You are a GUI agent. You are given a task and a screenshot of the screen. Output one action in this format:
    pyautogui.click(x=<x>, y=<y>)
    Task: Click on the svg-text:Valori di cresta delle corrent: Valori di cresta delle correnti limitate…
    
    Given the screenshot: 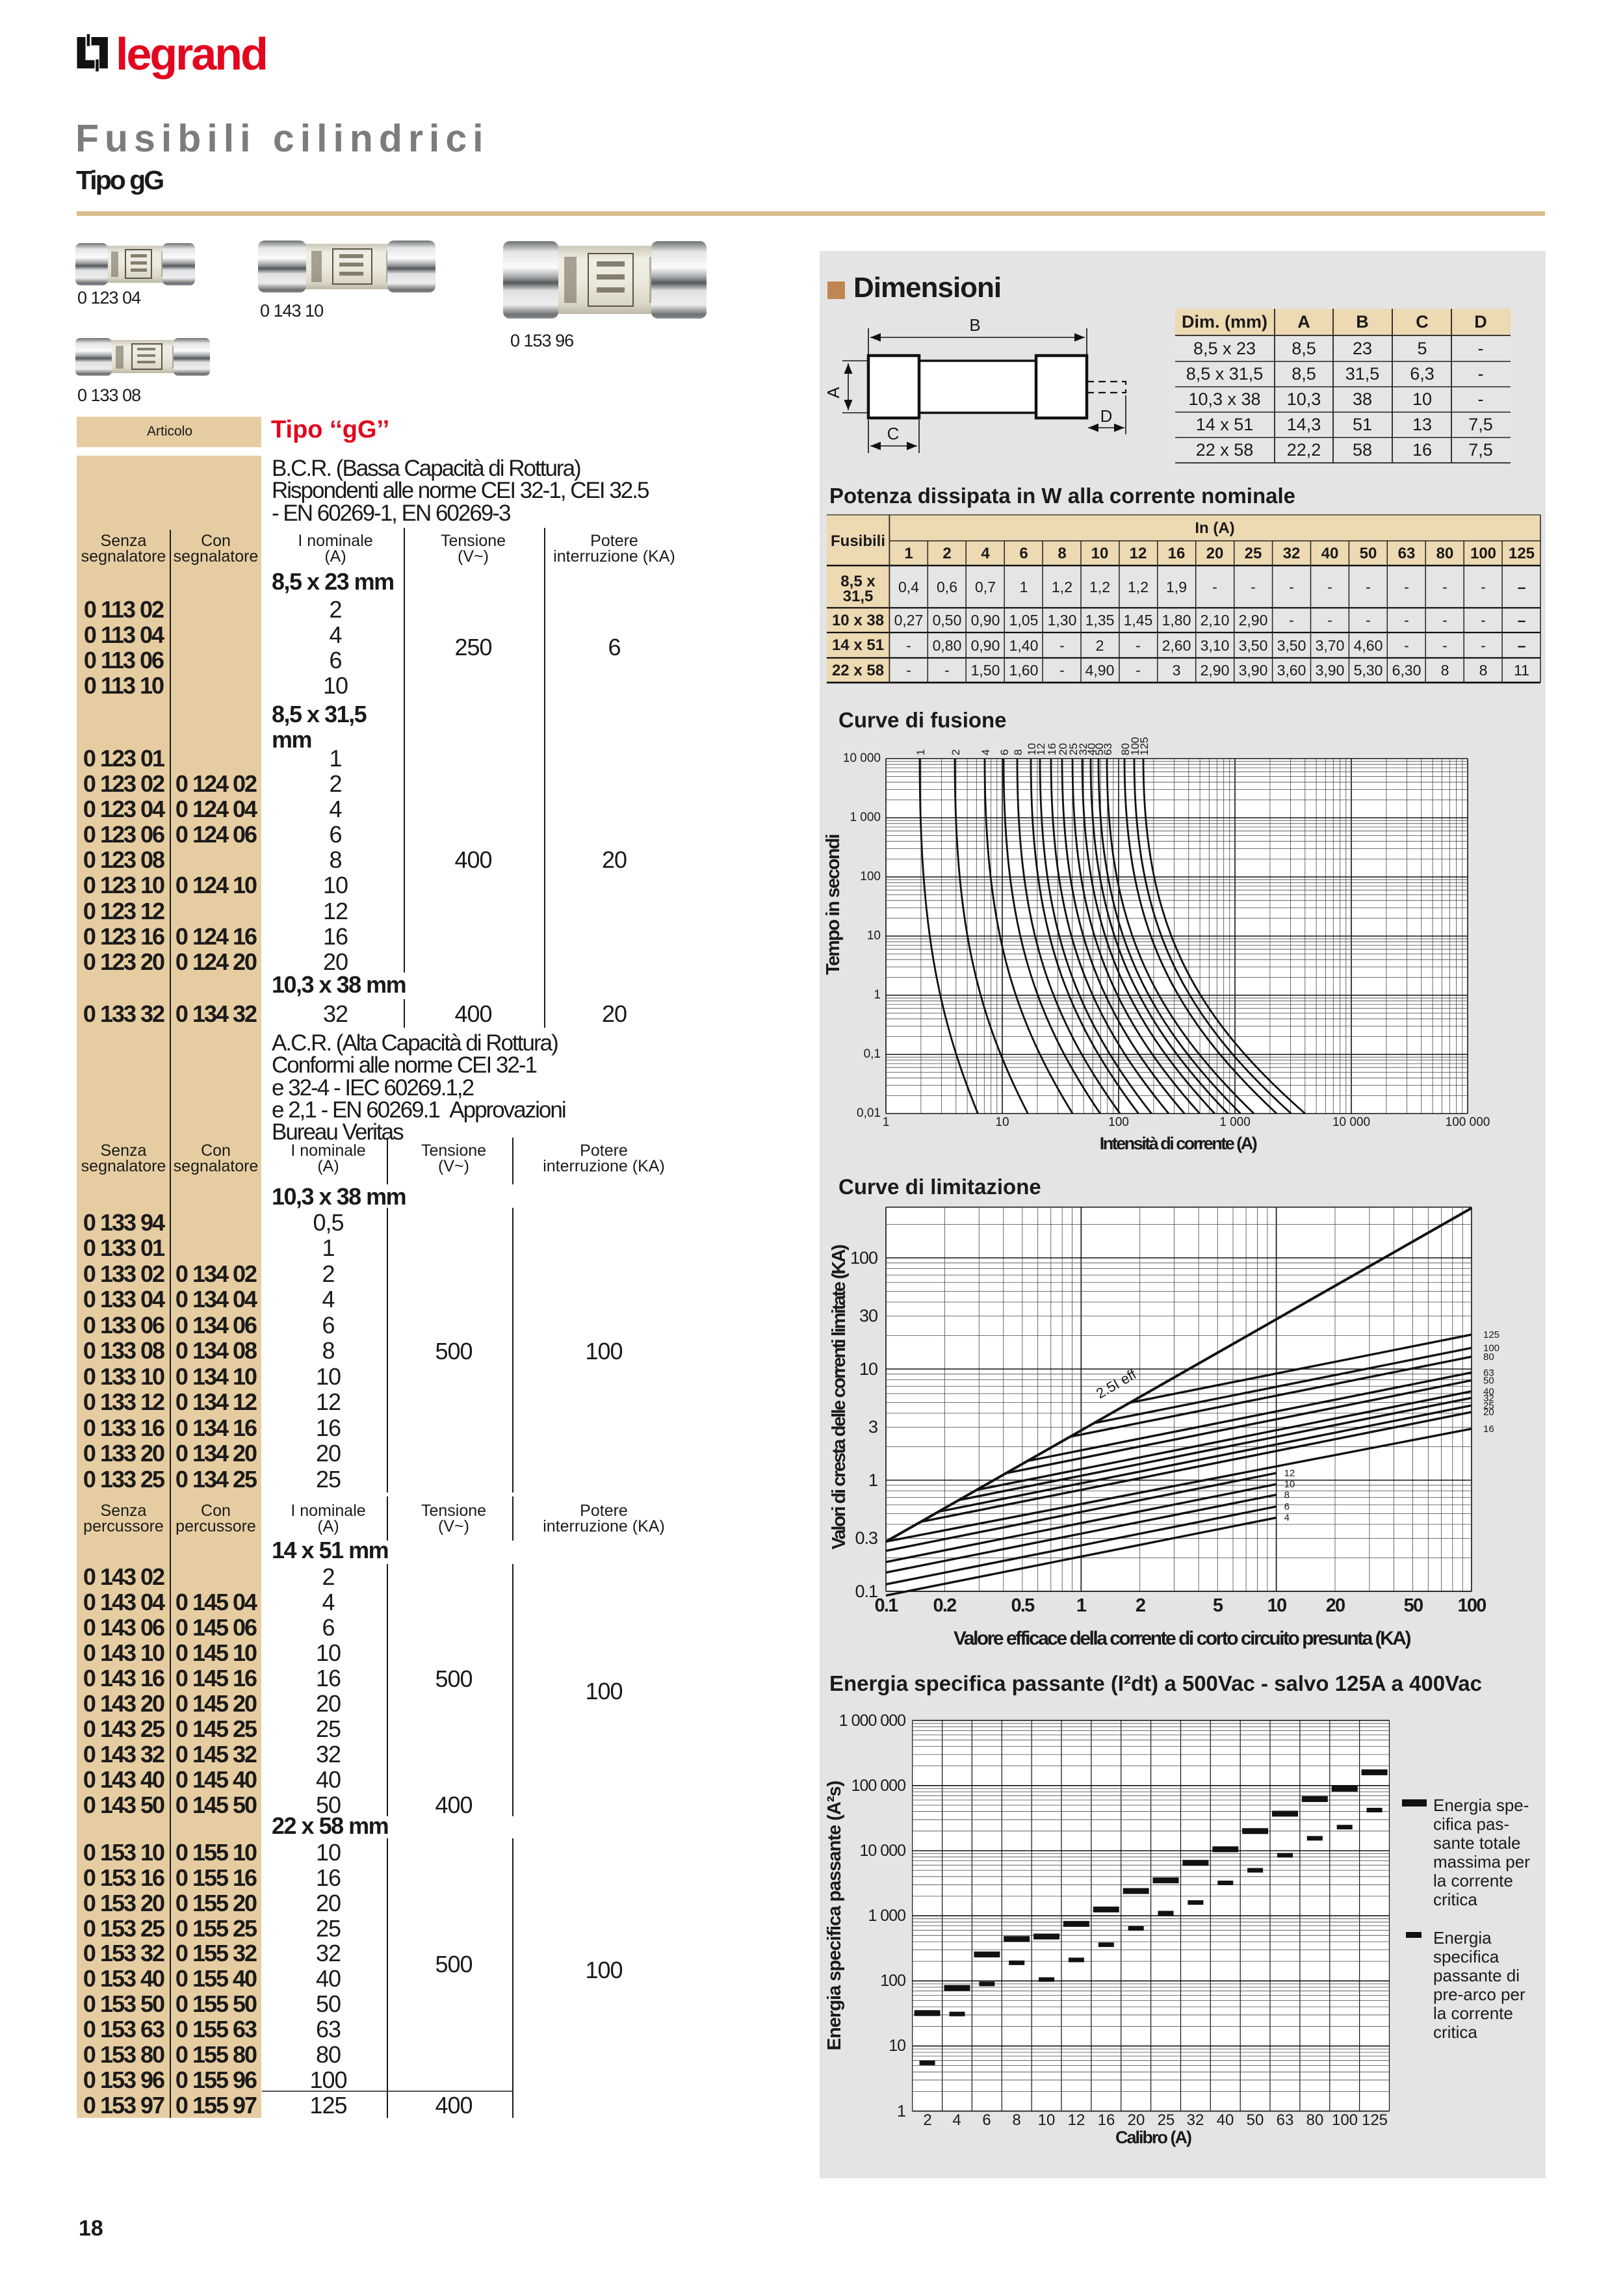 What is the action you would take?
    pyautogui.click(x=840, y=1397)
    